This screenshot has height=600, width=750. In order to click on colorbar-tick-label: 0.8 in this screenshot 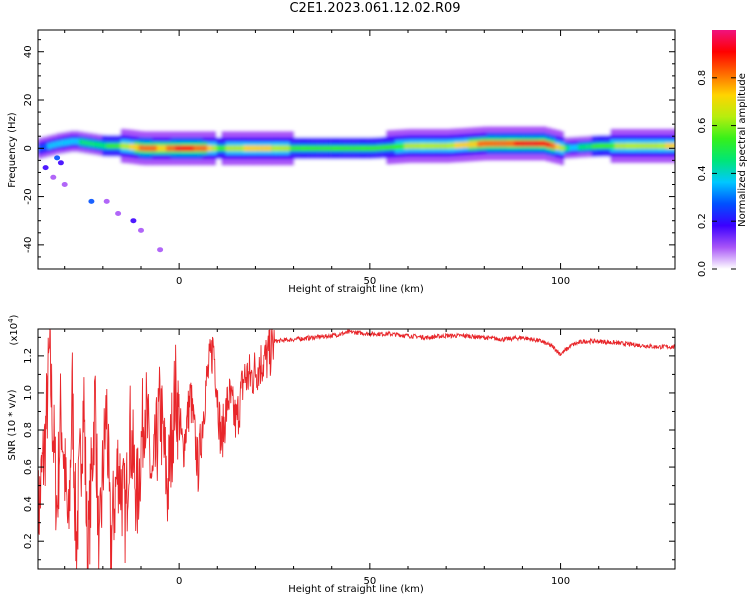, I will do `click(702, 78)`.